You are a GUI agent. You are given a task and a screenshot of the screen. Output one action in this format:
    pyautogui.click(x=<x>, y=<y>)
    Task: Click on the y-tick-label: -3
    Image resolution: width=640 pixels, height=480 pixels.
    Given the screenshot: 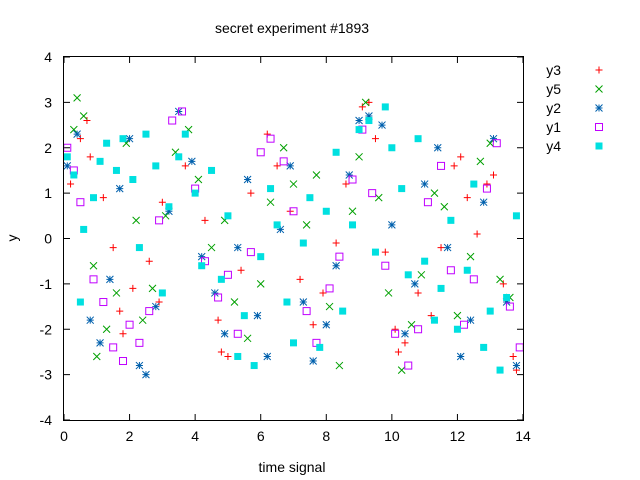 What is the action you would take?
    pyautogui.click(x=46, y=375)
    